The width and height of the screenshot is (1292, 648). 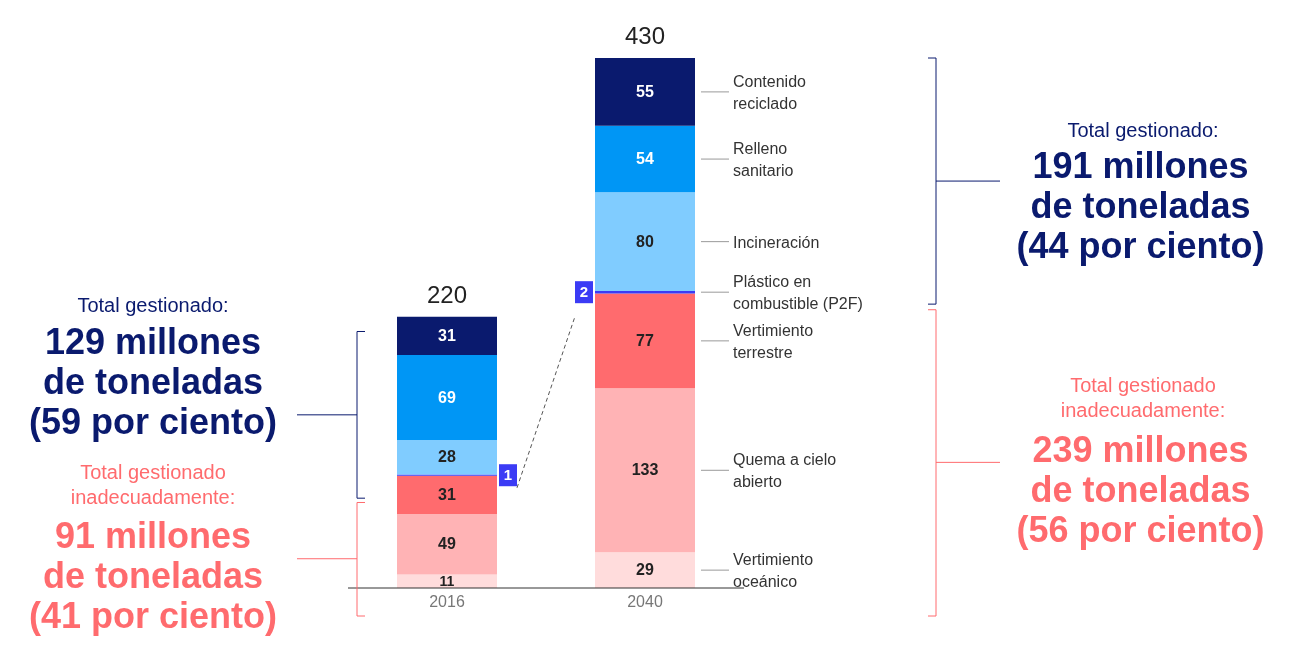 I want to click on x-tick-label: 2016, so click(x=447, y=602).